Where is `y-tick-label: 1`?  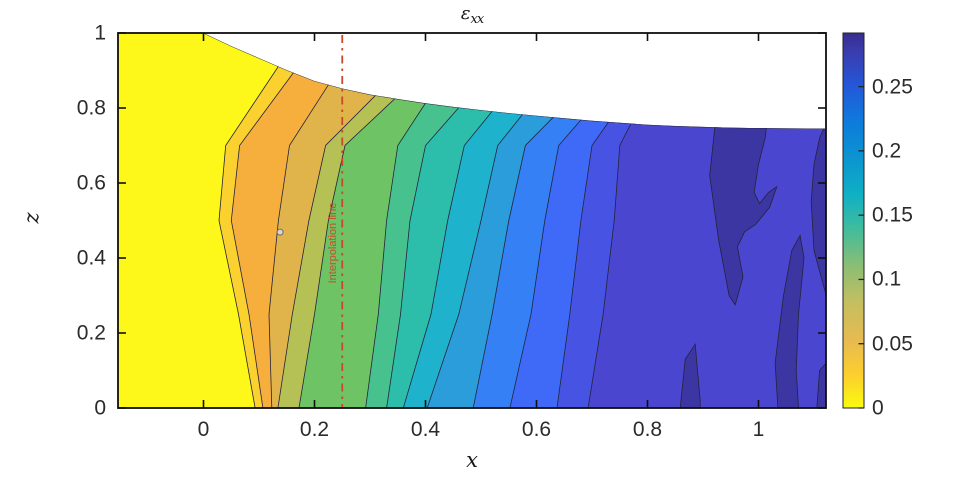
y-tick-label: 1 is located at coordinates (100, 33).